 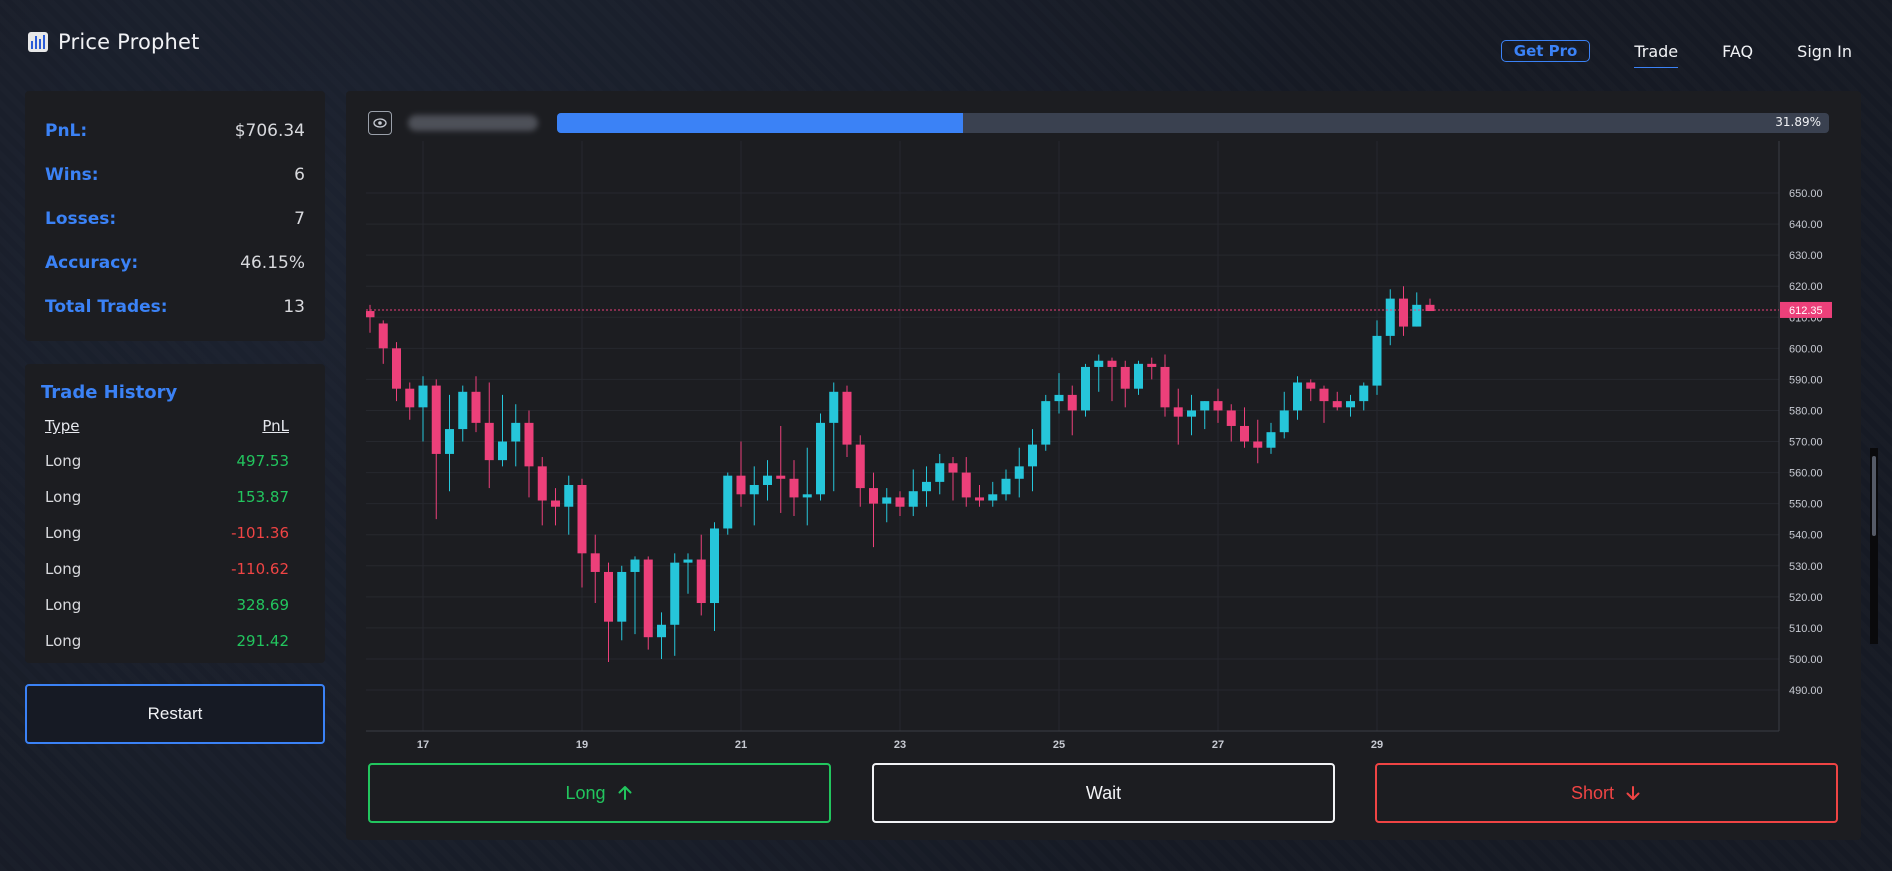 I want to click on progress-percent: 31.89%, so click(x=1798, y=122).